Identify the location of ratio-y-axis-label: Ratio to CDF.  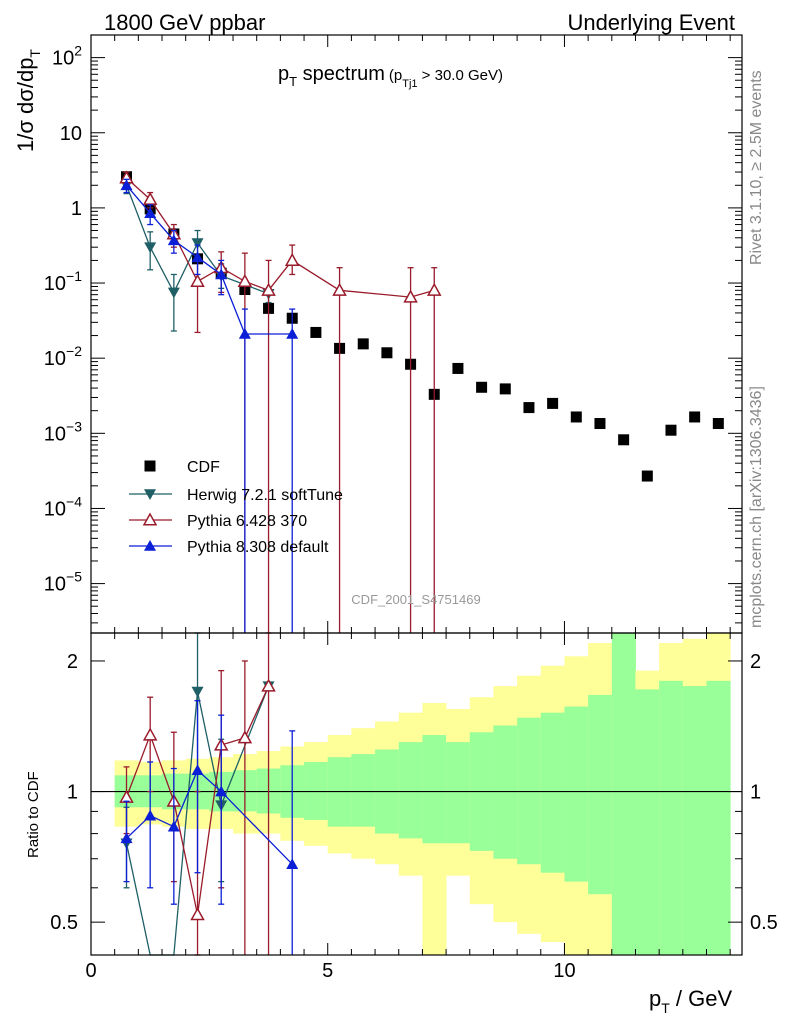
(33, 814).